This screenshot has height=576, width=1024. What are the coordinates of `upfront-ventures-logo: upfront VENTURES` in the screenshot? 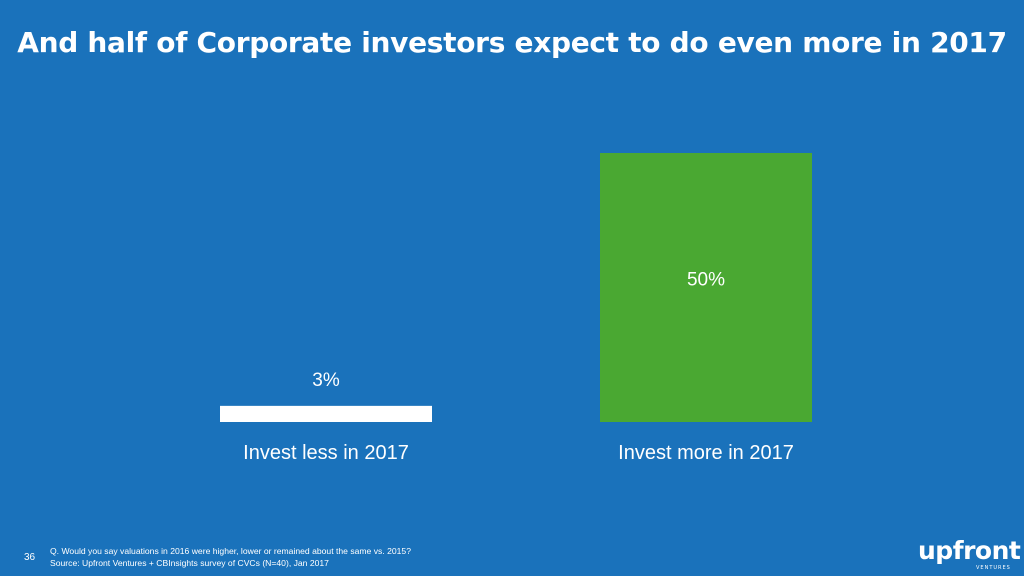 It's located at (969, 554).